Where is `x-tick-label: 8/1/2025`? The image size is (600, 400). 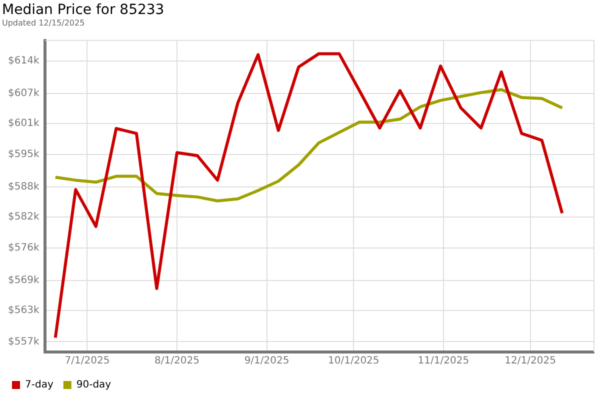
x-tick-label: 8/1/2025 is located at coordinates (177, 361).